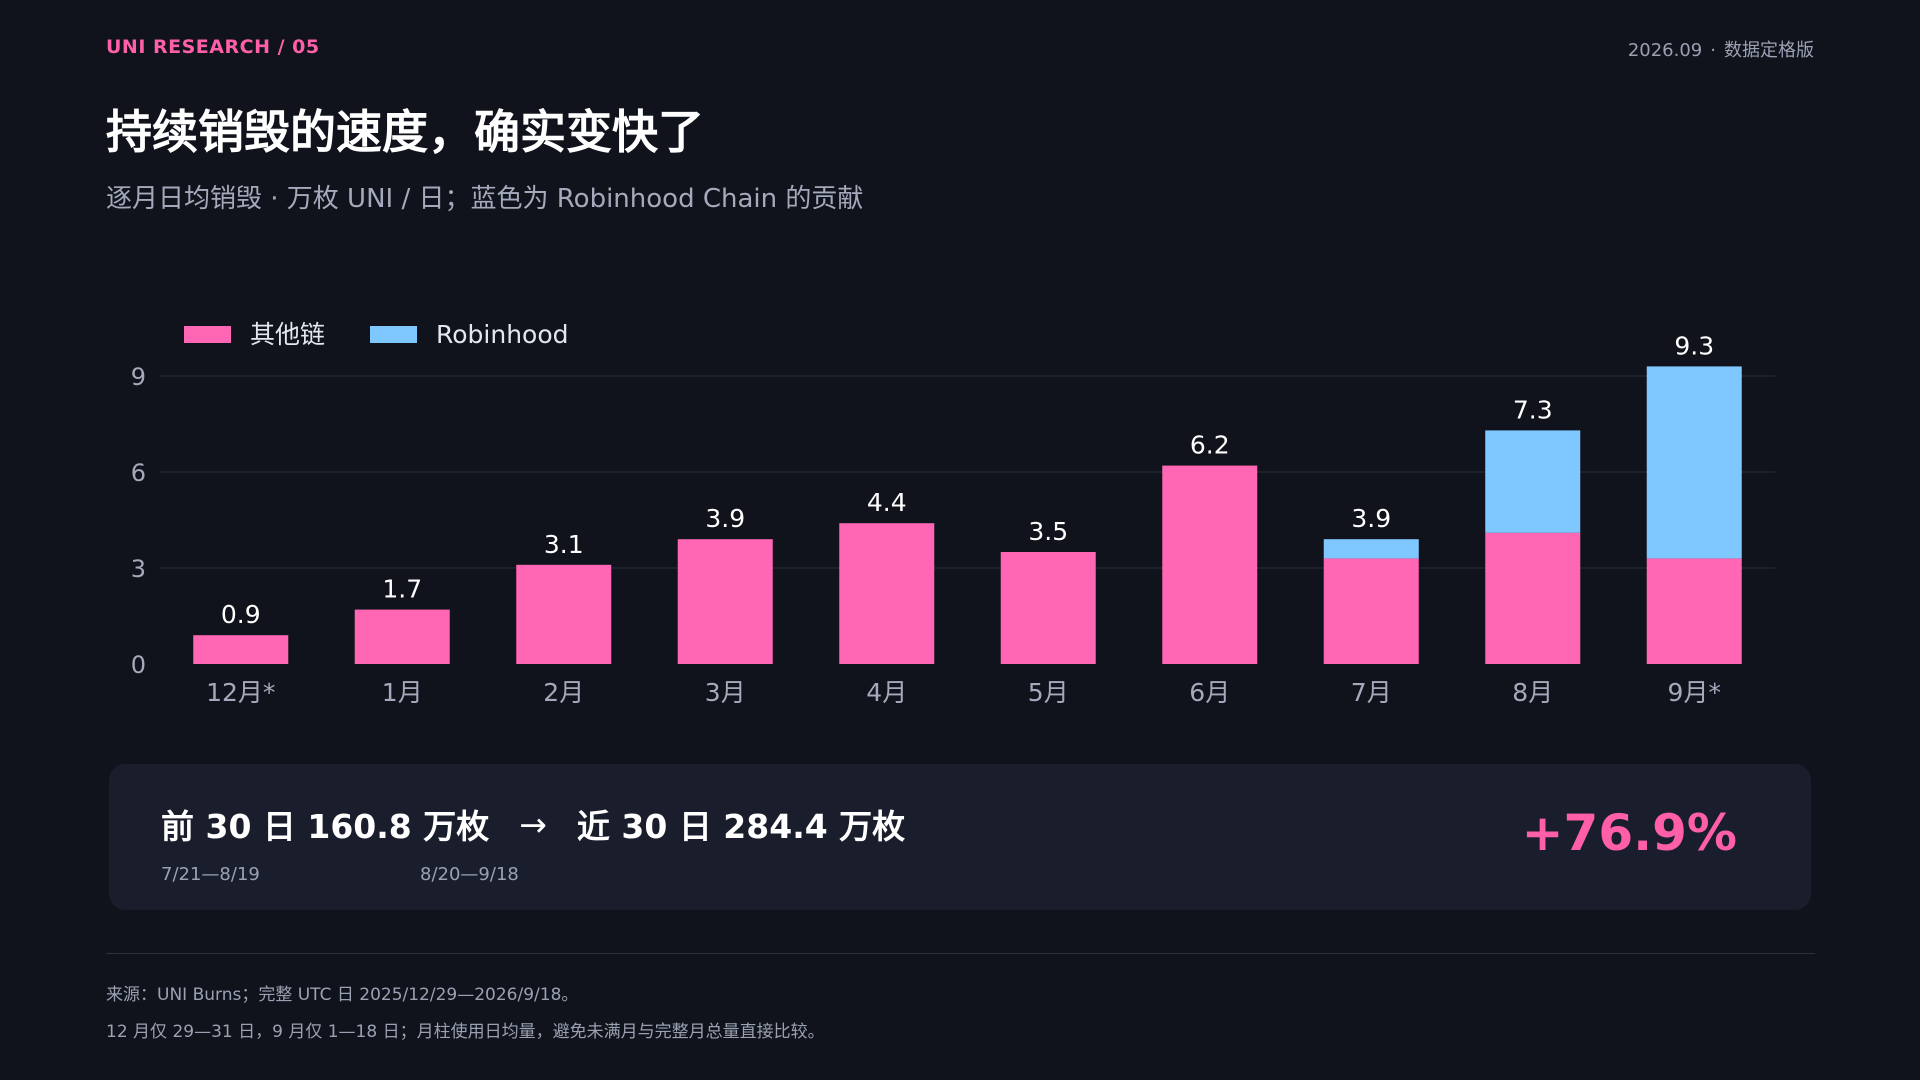 The image size is (1920, 1080). Describe the element at coordinates (564, 544) in the screenshot. I see `bar-total-label: 3.1` at that location.